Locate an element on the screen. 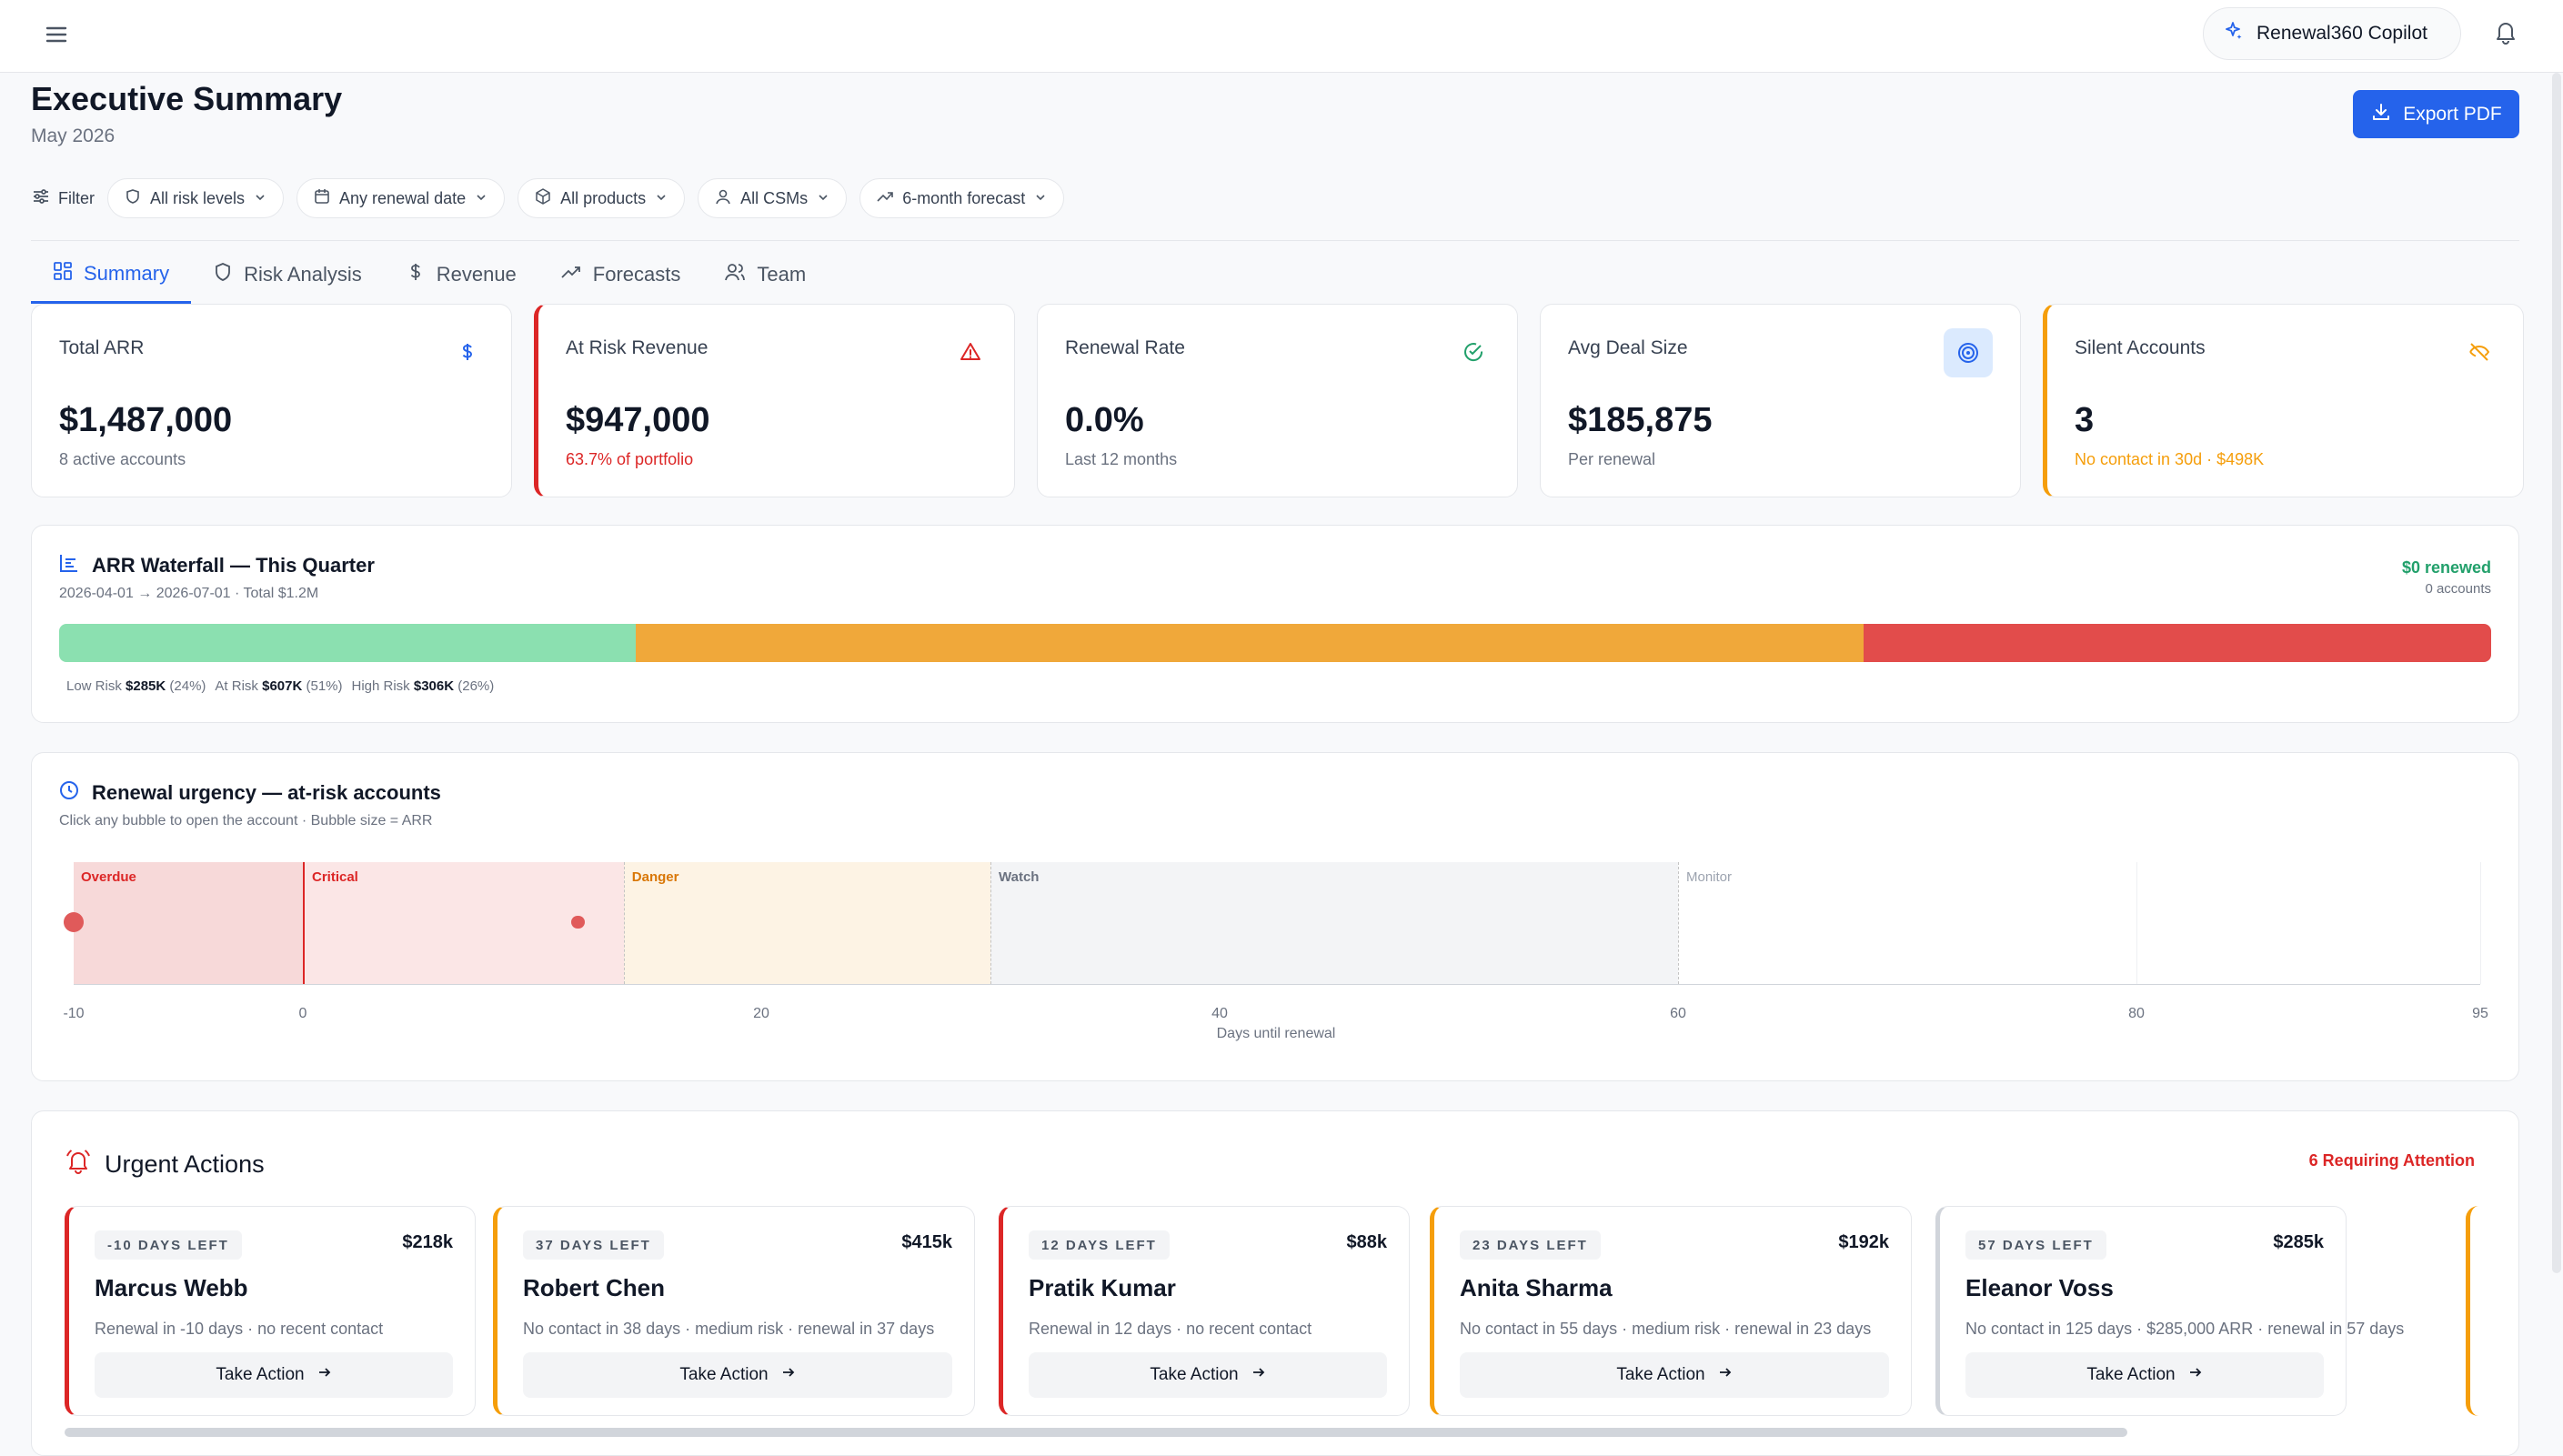 This screenshot has width=2563, height=1456. eye-off-icon is located at coordinates (2480, 352).